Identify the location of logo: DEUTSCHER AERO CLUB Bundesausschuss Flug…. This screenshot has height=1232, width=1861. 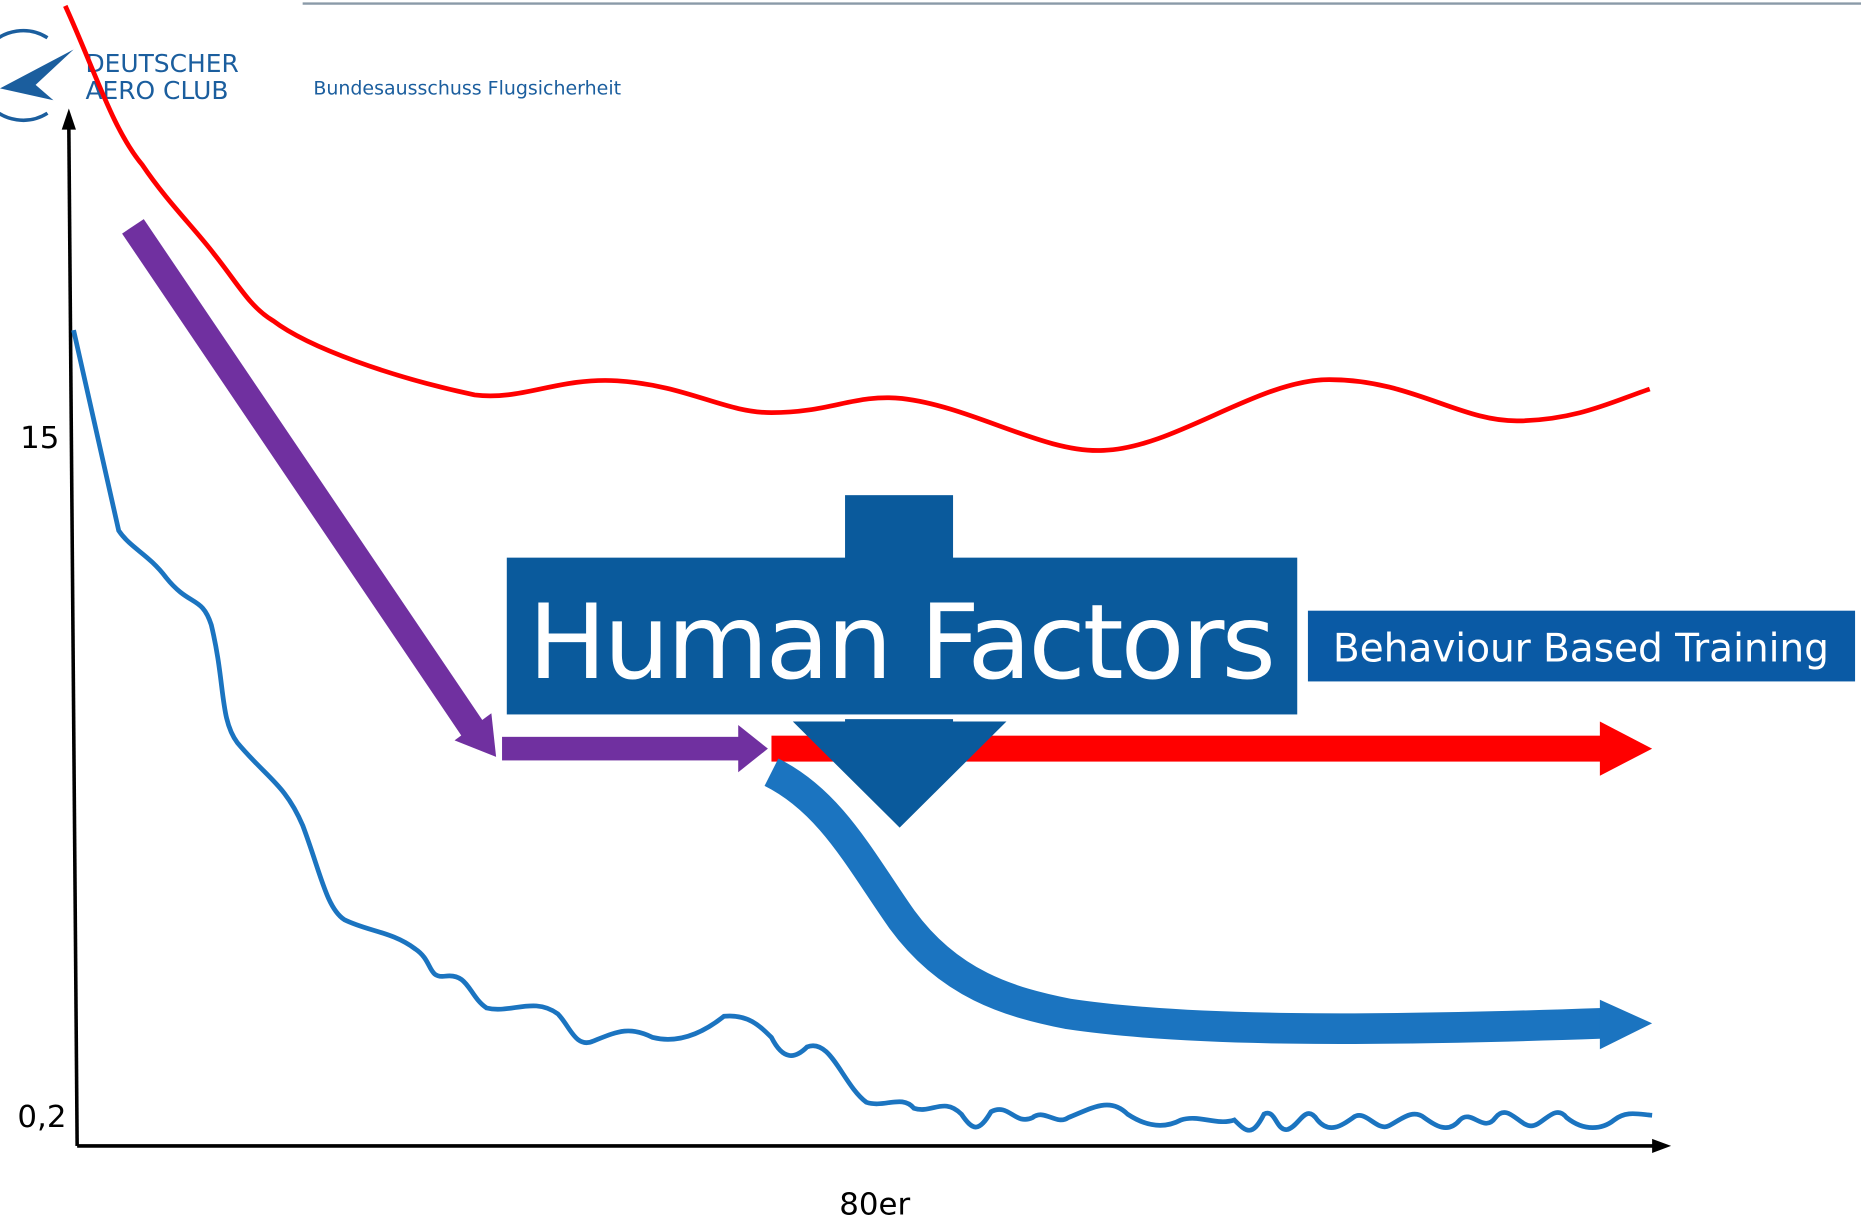
(310, 75).